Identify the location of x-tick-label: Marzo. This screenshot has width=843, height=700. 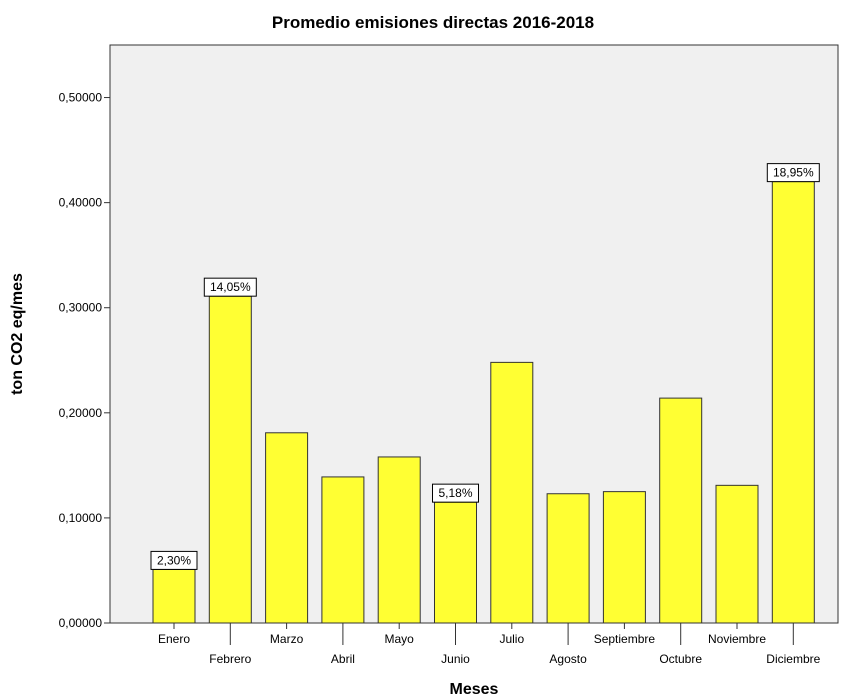
(287, 639).